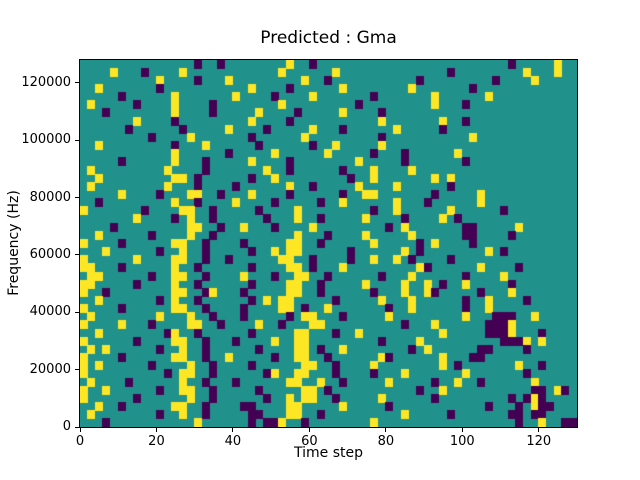  I want to click on x-tick-label: 120, so click(539, 441).